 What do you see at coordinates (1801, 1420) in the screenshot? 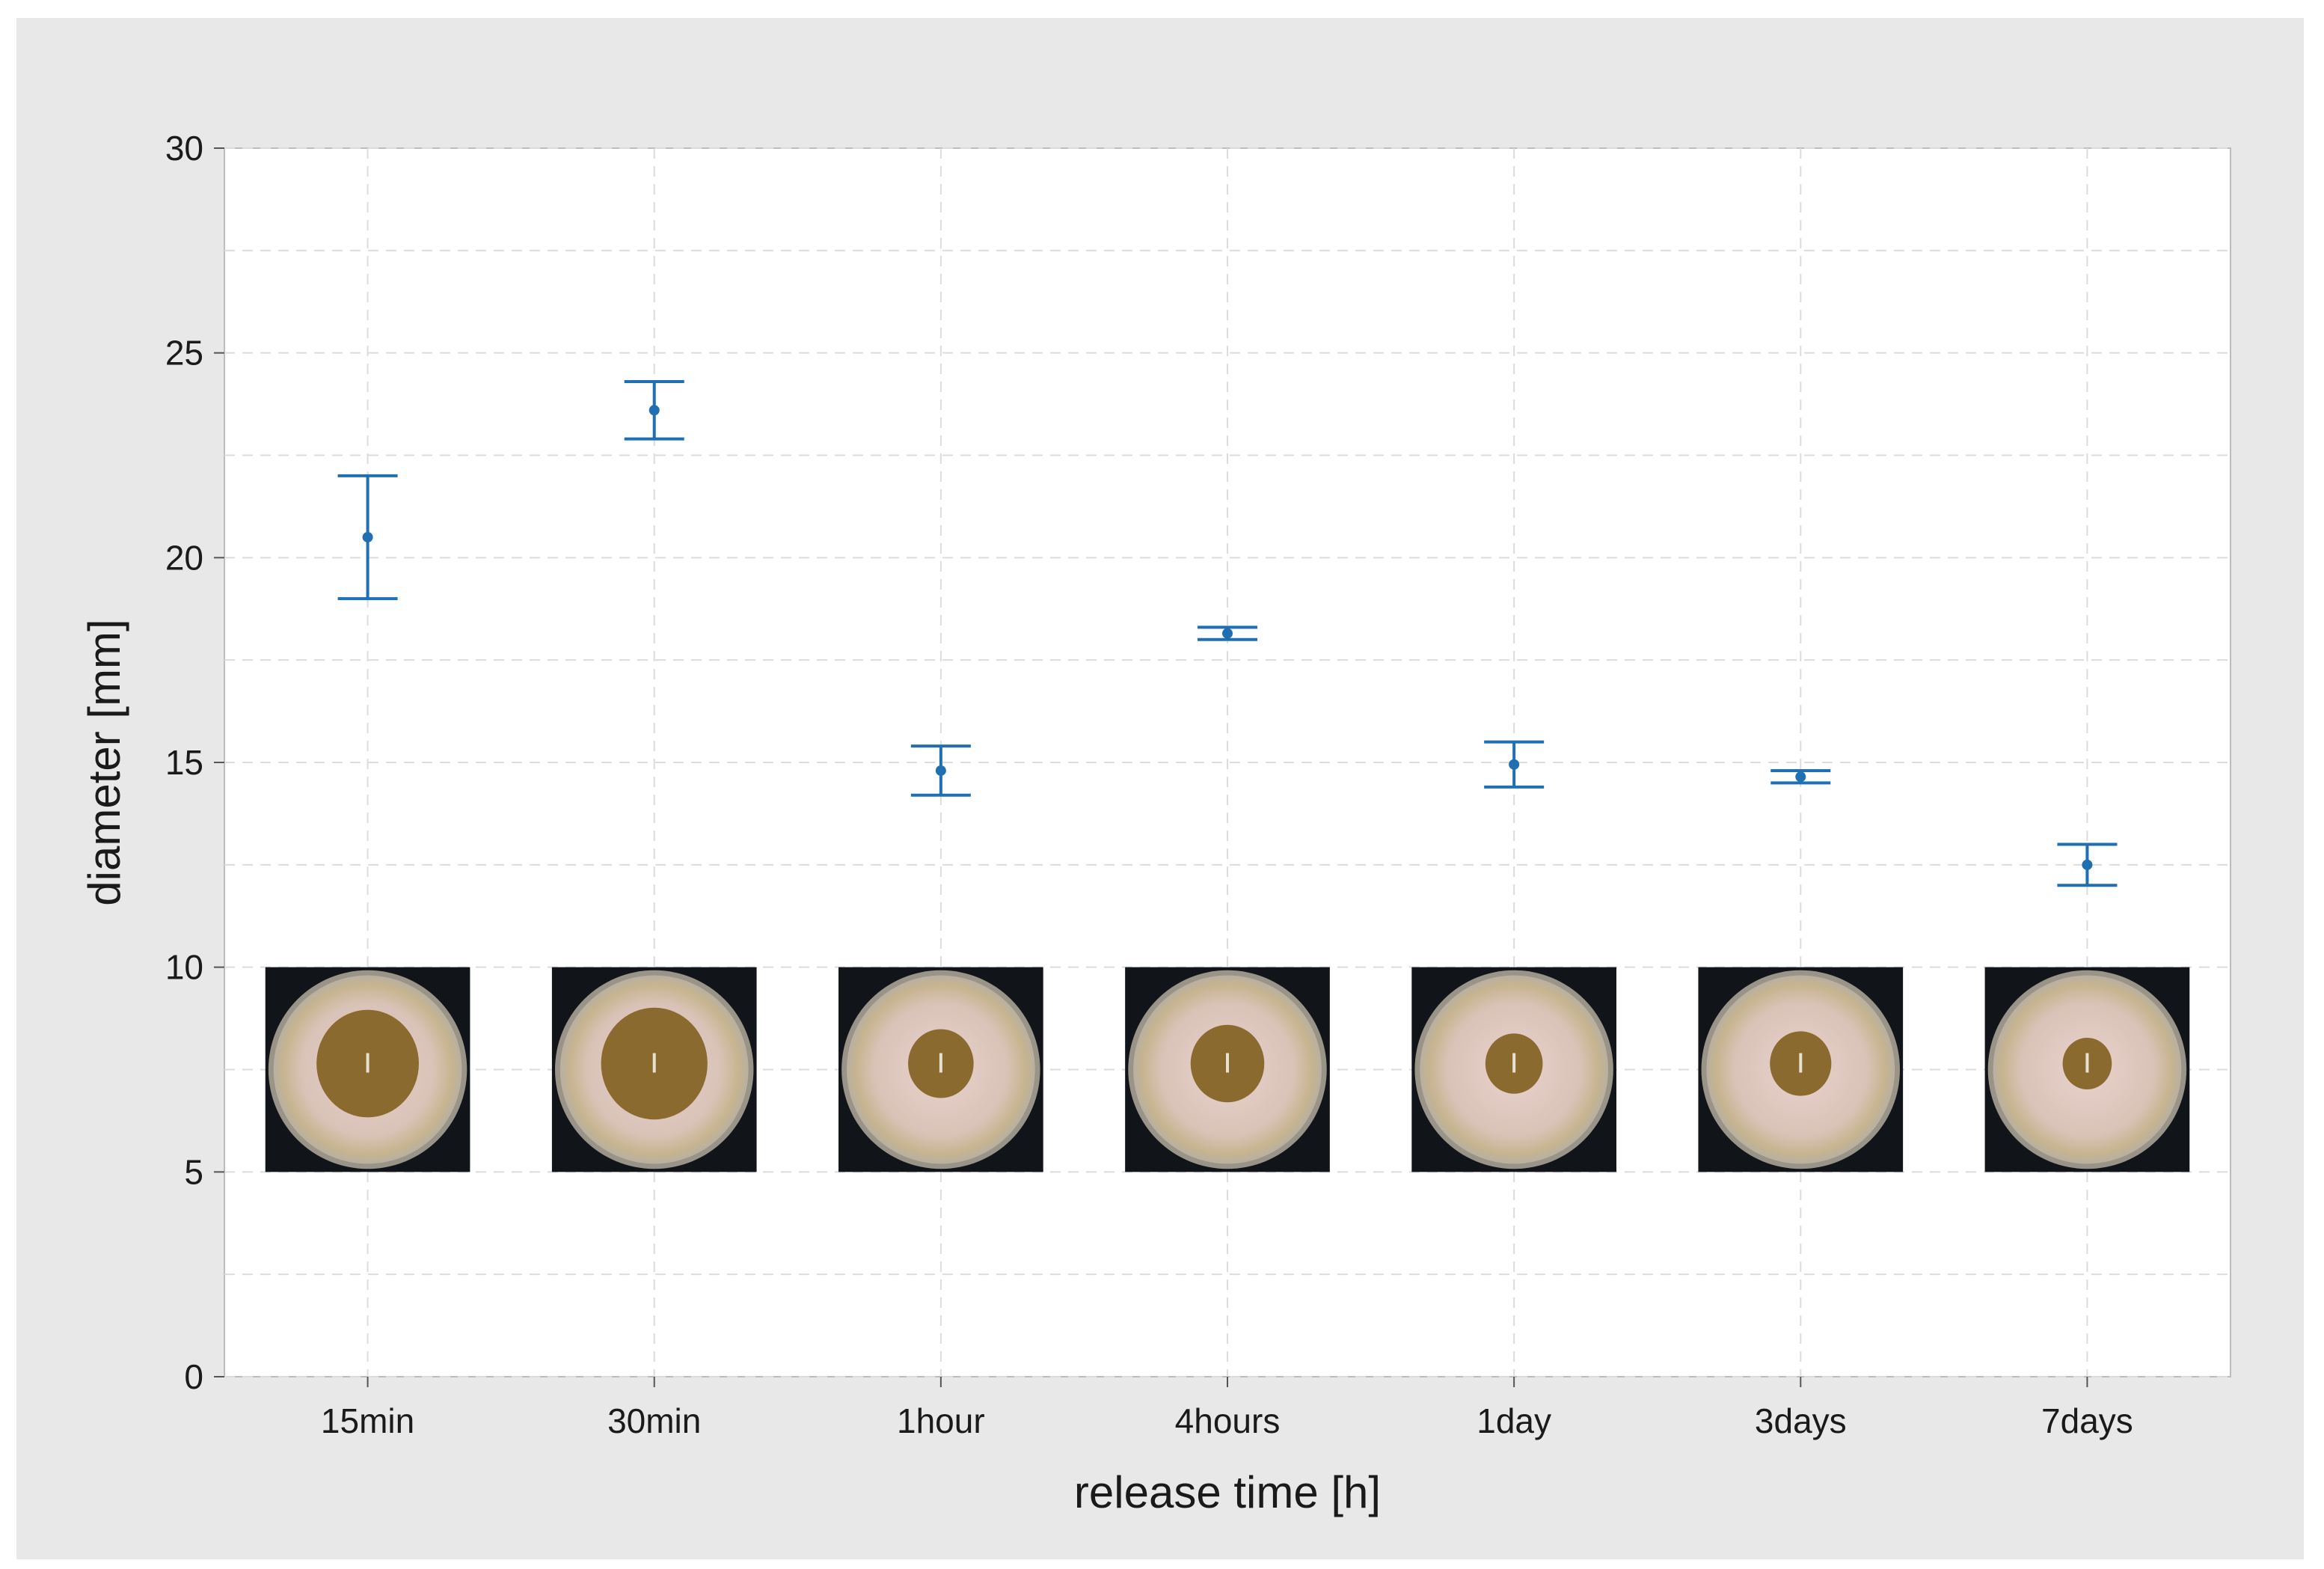
I see `x-tick-label: 3days` at bounding box center [1801, 1420].